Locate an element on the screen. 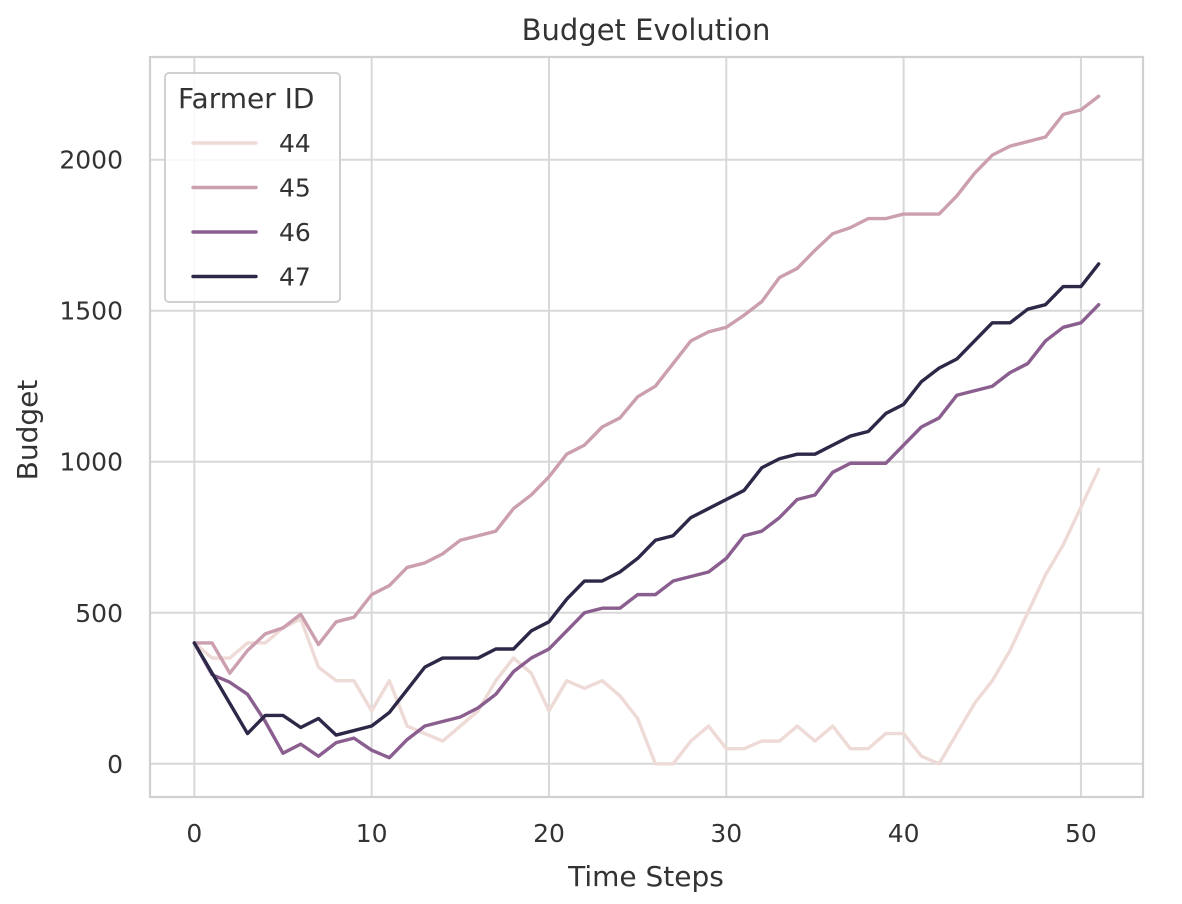 This screenshot has height=904, width=1182. x-tick-label: 30 is located at coordinates (726, 833).